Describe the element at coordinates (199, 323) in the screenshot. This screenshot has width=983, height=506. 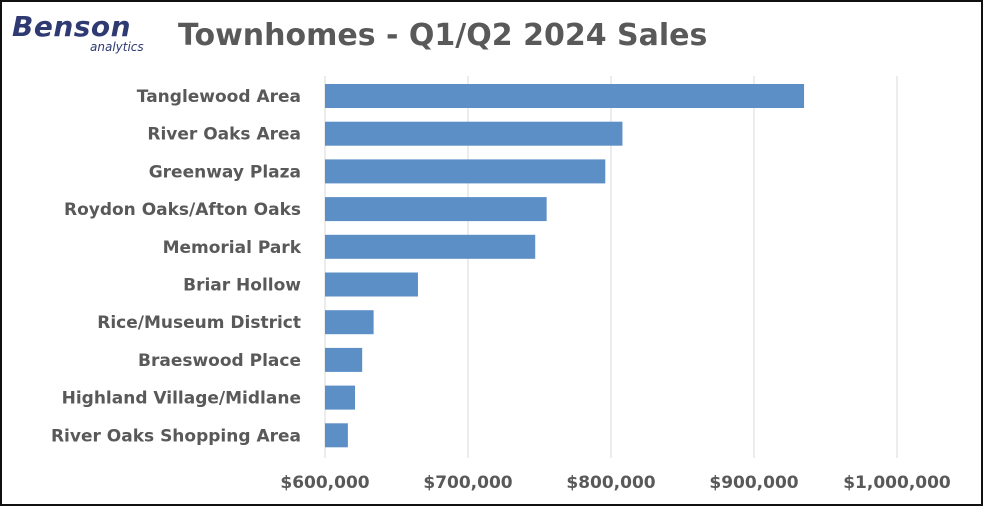
I see `category-label: Rice/Museum District` at that location.